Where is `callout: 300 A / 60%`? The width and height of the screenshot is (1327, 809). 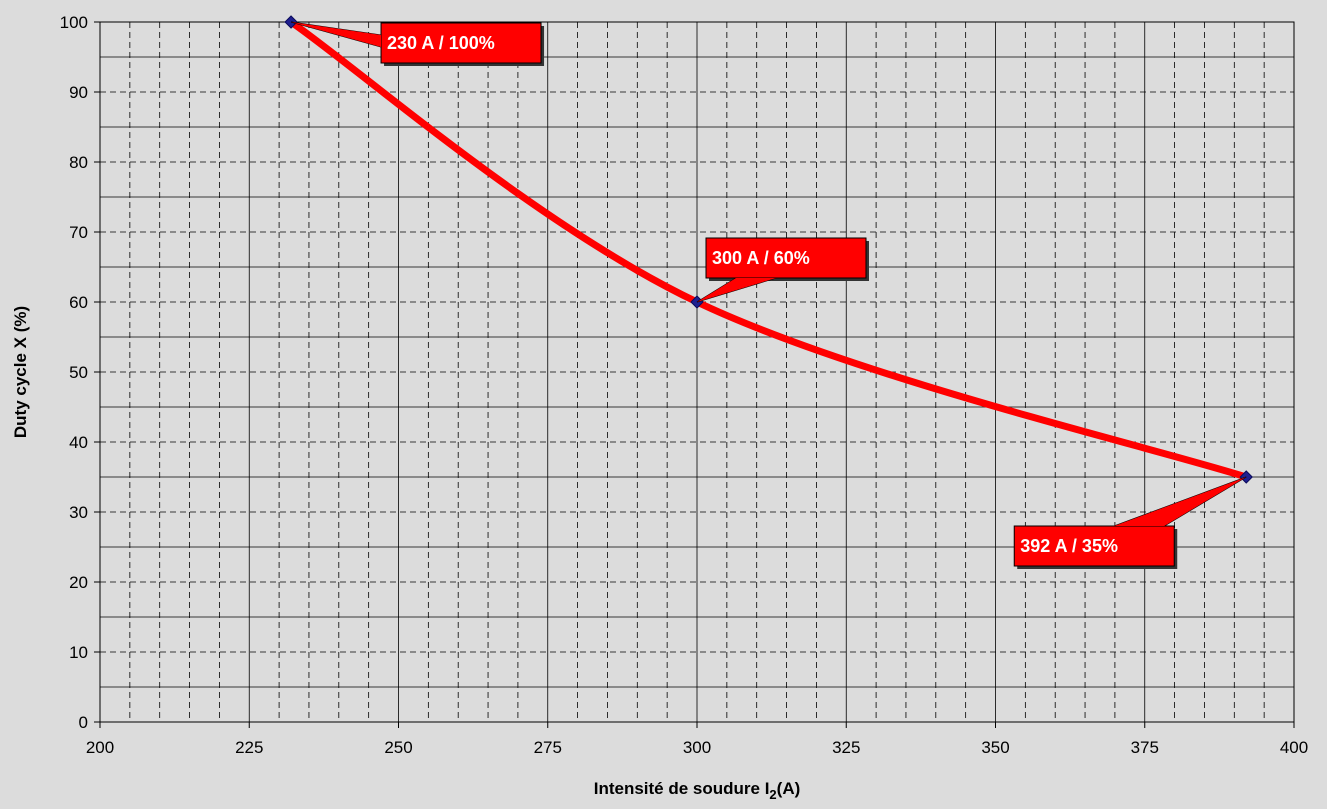 callout: 300 A / 60% is located at coordinates (782, 270).